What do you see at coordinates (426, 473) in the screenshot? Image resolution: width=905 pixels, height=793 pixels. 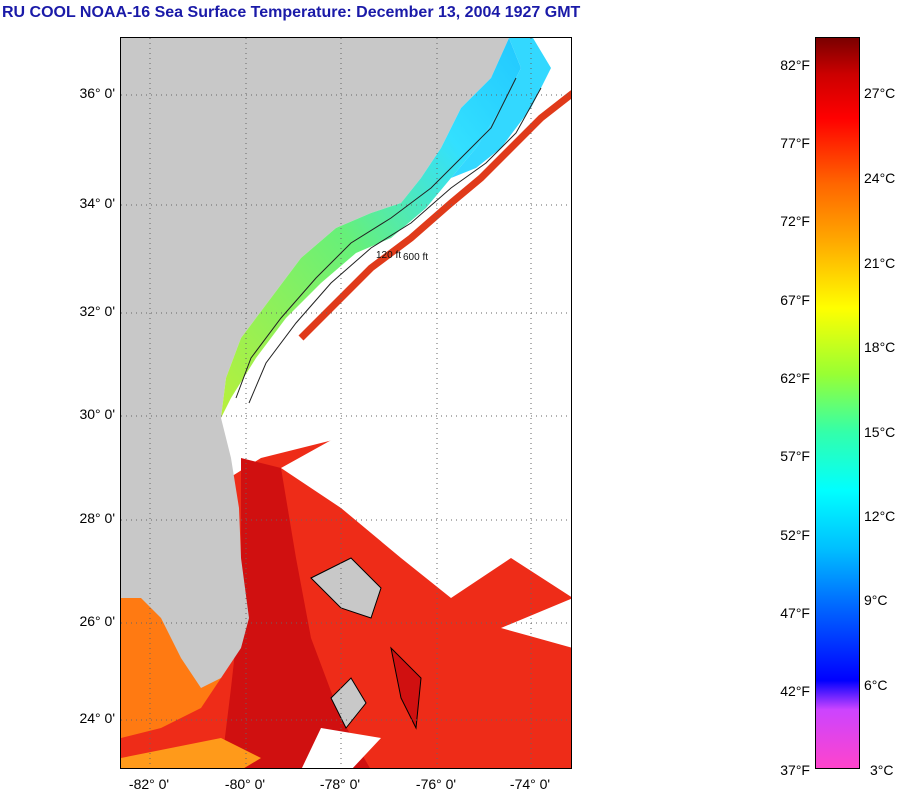 I see `cloud-cover` at bounding box center [426, 473].